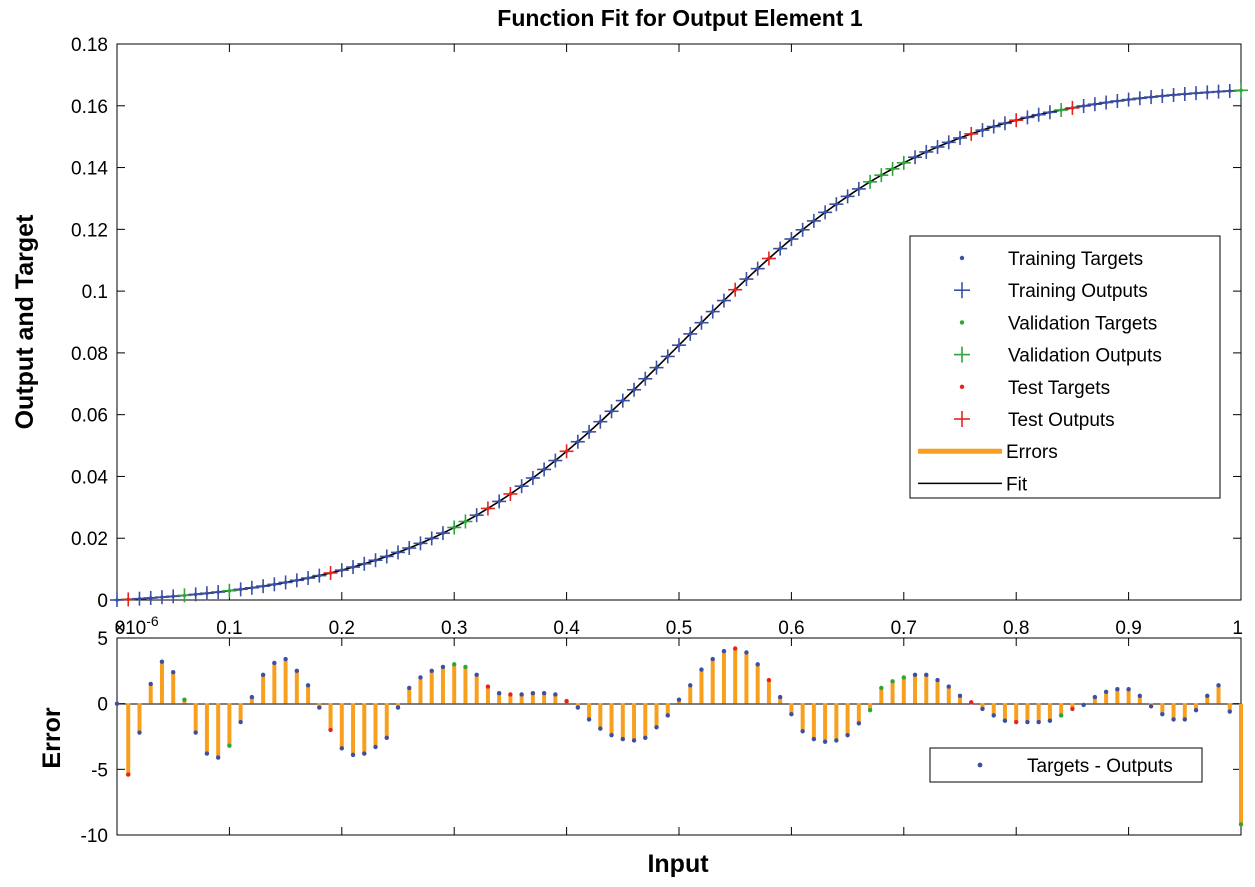  I want to click on x-tick-label: 0.7, so click(904, 628).